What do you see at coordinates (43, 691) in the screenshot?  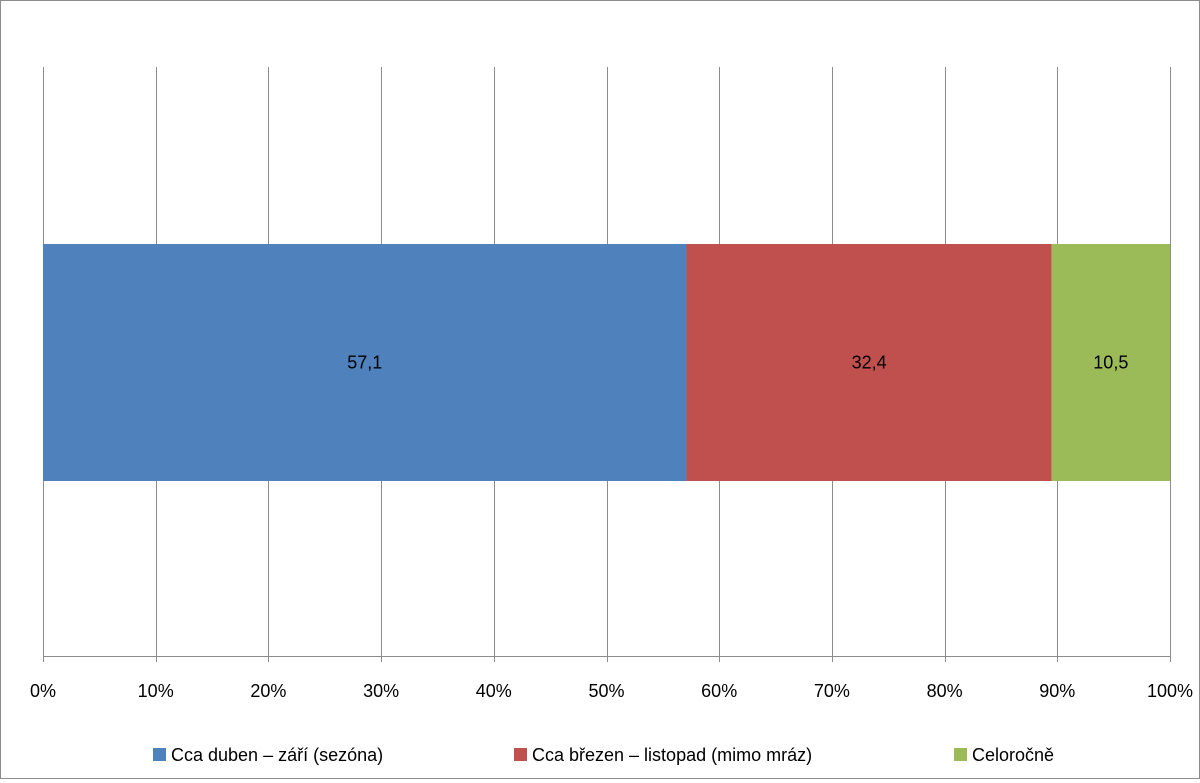 I see `x-tick-label-0: 0%` at bounding box center [43, 691].